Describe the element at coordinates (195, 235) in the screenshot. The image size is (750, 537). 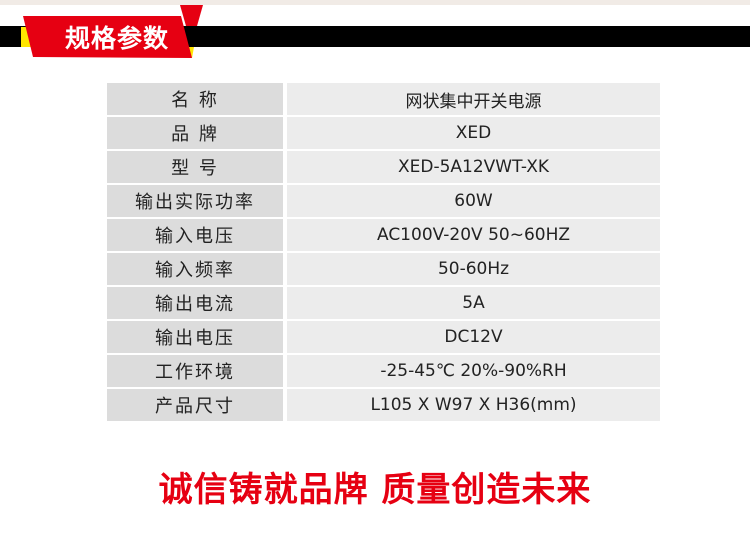
I see `spec-label: 输入电压` at that location.